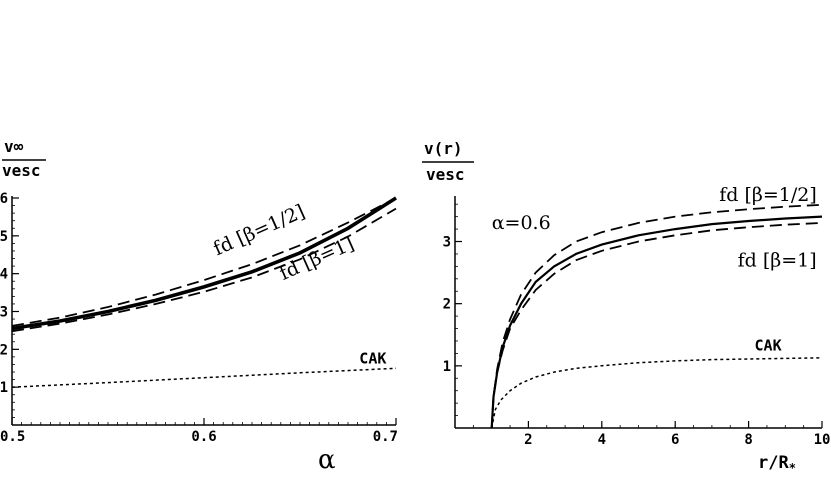 This screenshot has height=483, width=831. I want to click on left-x-tick-label: 0.6, so click(203, 437).